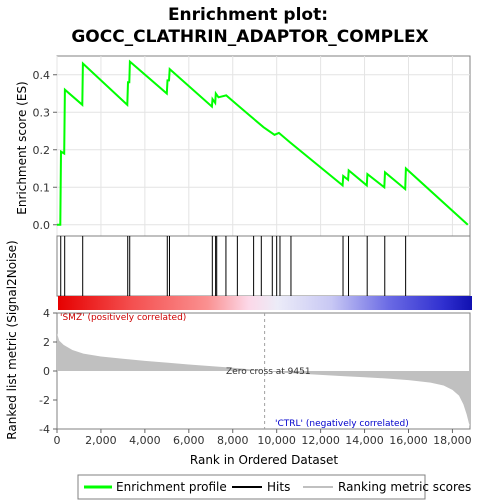 Image resolution: width=500 pixels, height=500 pixels. What do you see at coordinates (123, 318) in the screenshot?
I see `positive-correlation-label: 'SMZ' (positively correlated)` at bounding box center [123, 318].